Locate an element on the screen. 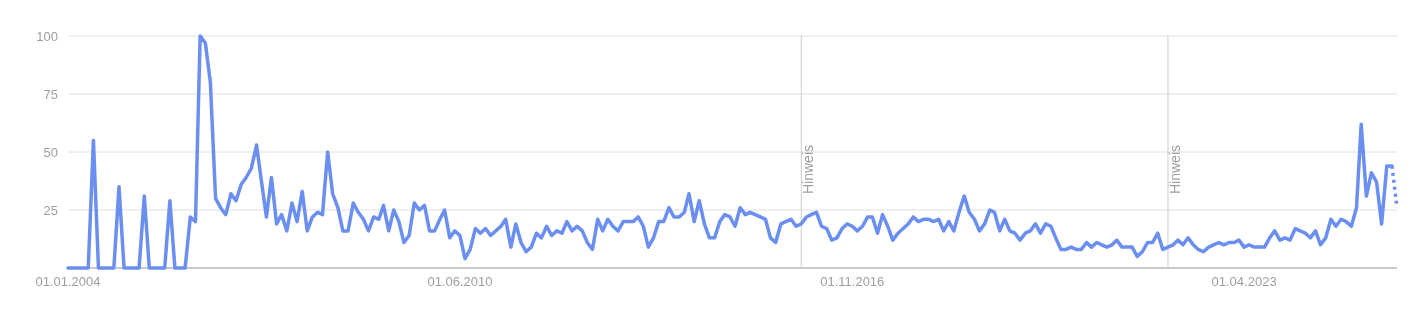  y-tick-label: 75 is located at coordinates (50, 94).